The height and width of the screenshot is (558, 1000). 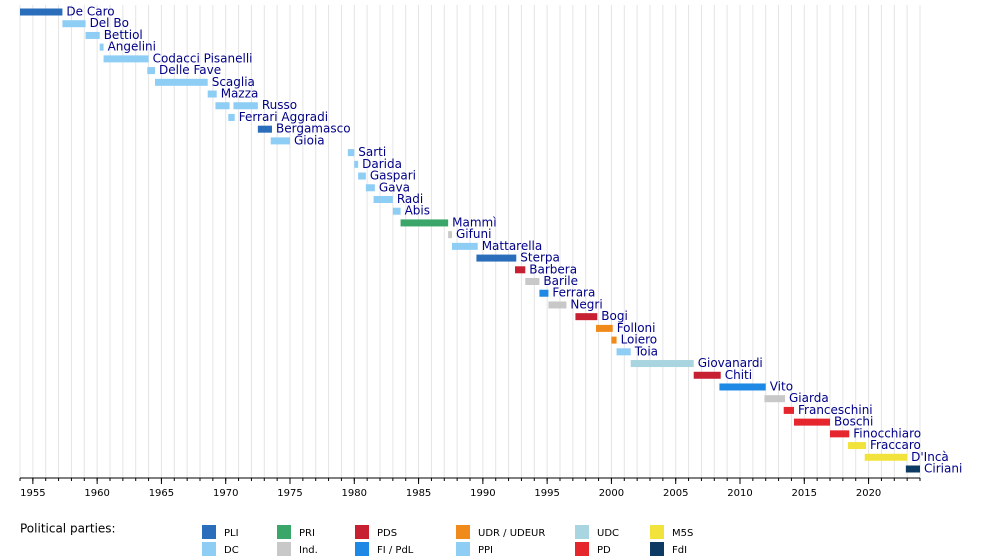 I want to click on x-tick-label: 1965, so click(x=161, y=493).